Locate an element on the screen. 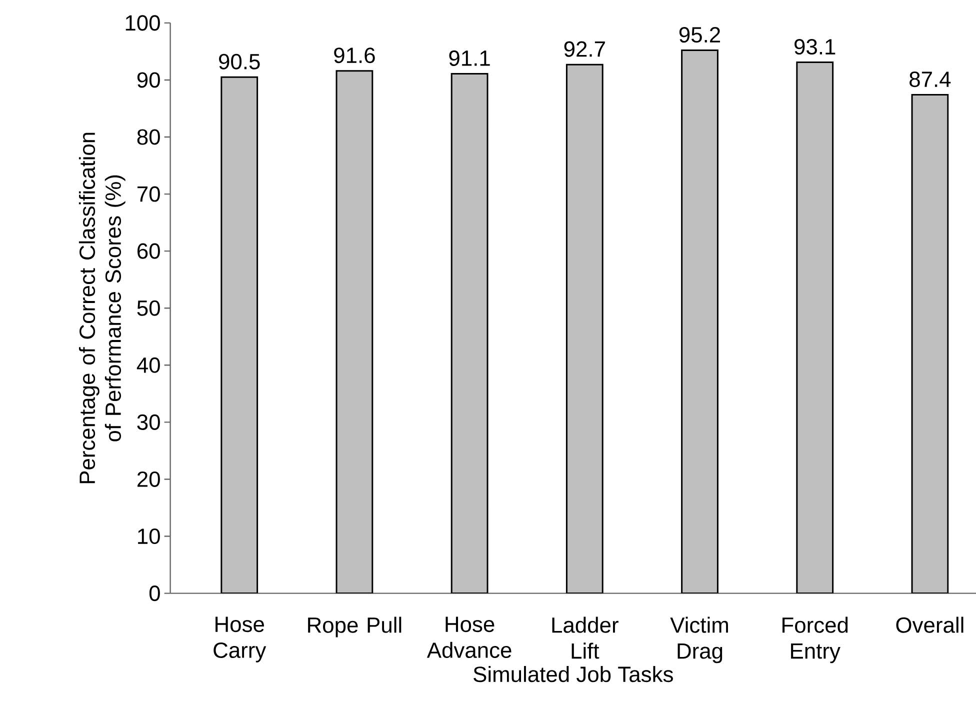  x-tick-label: Hose Carry is located at coordinates (240, 639).